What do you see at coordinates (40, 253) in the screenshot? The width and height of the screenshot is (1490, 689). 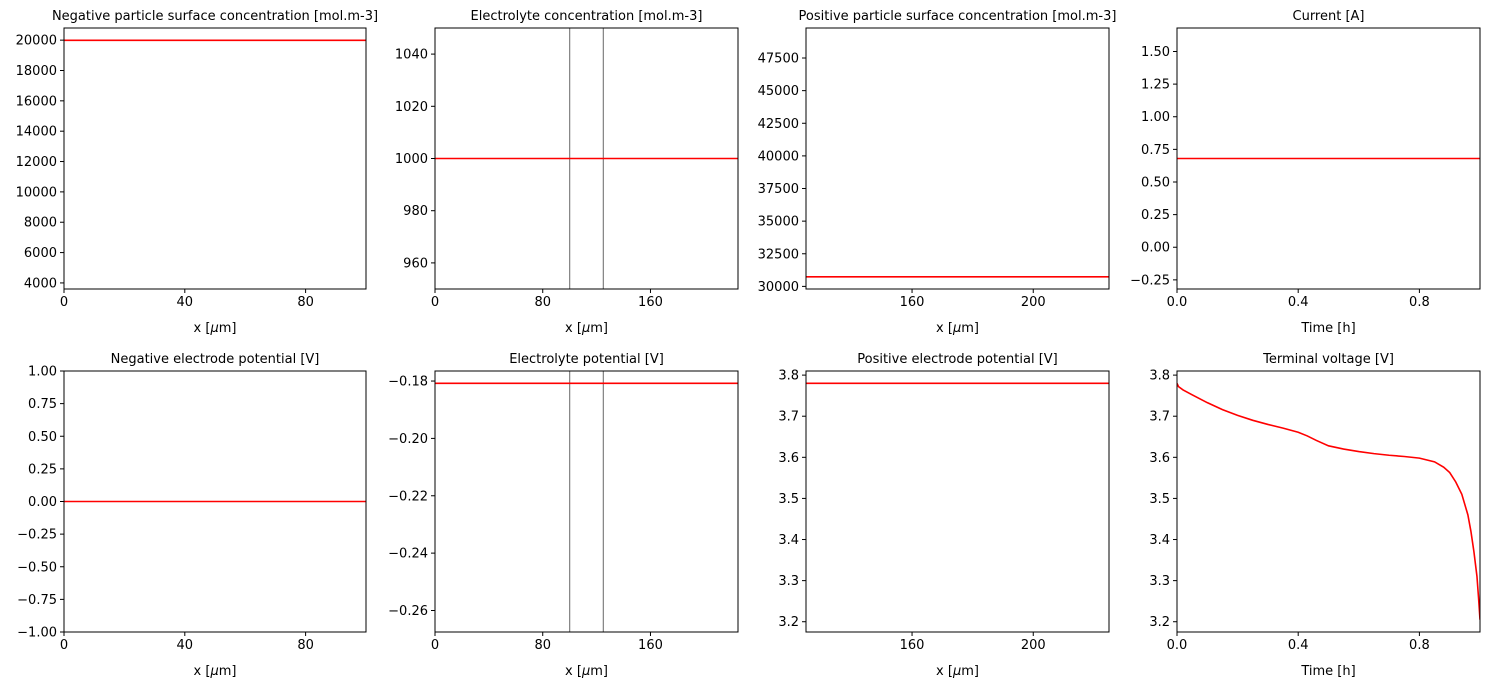 I see `y-tick-label: 6000` at bounding box center [40, 253].